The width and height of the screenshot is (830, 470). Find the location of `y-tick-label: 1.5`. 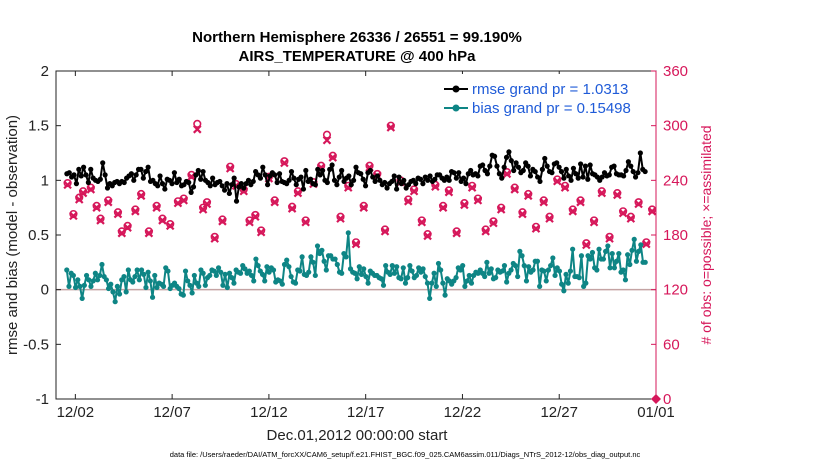

y-tick-label: 1.5 is located at coordinates (38, 126).